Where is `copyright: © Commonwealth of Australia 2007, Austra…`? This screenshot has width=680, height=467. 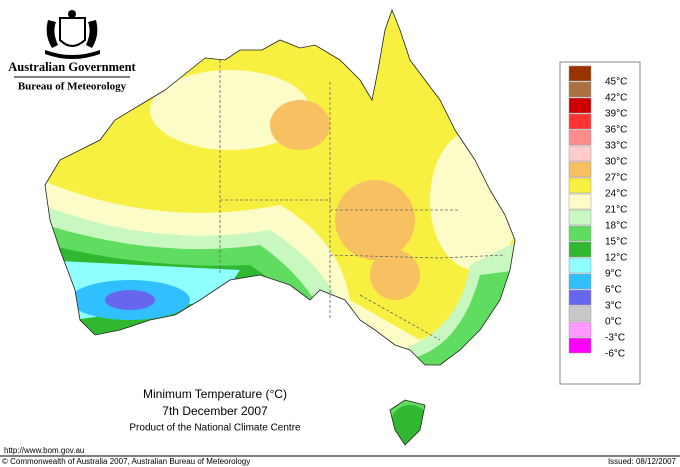 copyright: © Commonwealth of Australia 2007, Austra… is located at coordinates (126, 461).